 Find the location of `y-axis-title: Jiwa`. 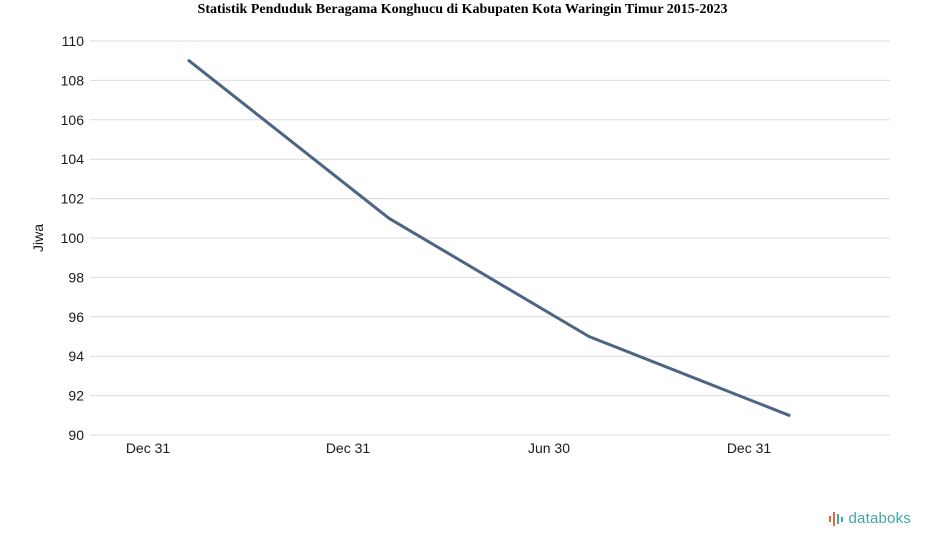

y-axis-title: Jiwa is located at coordinates (38, 238).